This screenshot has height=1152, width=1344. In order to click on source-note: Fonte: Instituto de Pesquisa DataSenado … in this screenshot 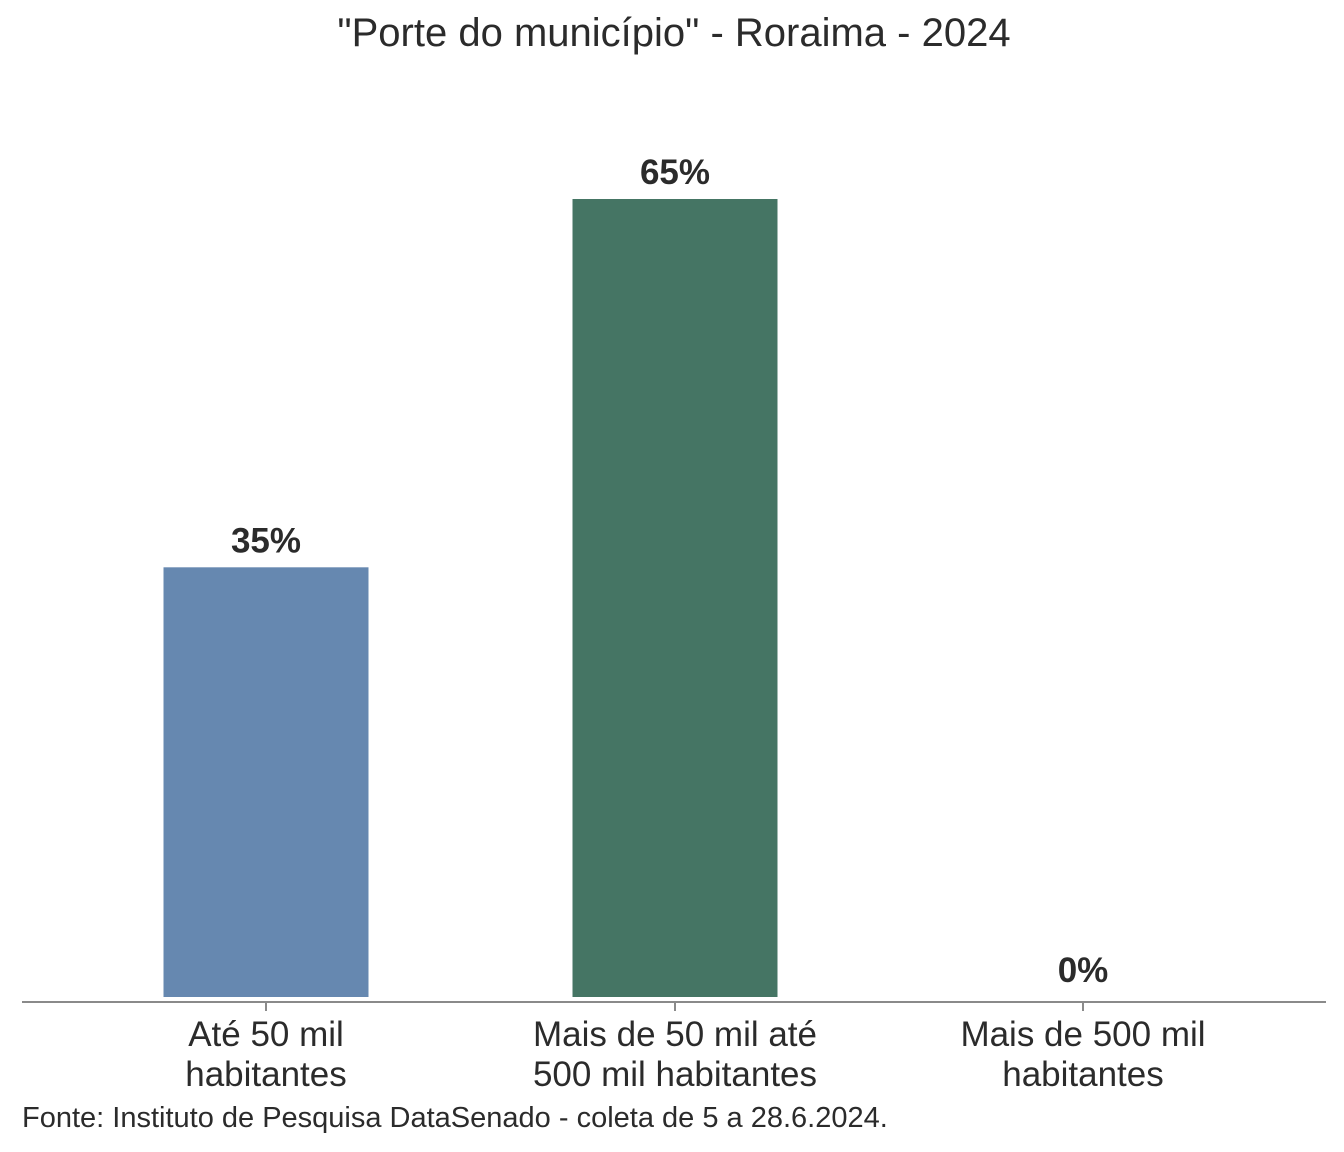, I will do `click(455, 1118)`.